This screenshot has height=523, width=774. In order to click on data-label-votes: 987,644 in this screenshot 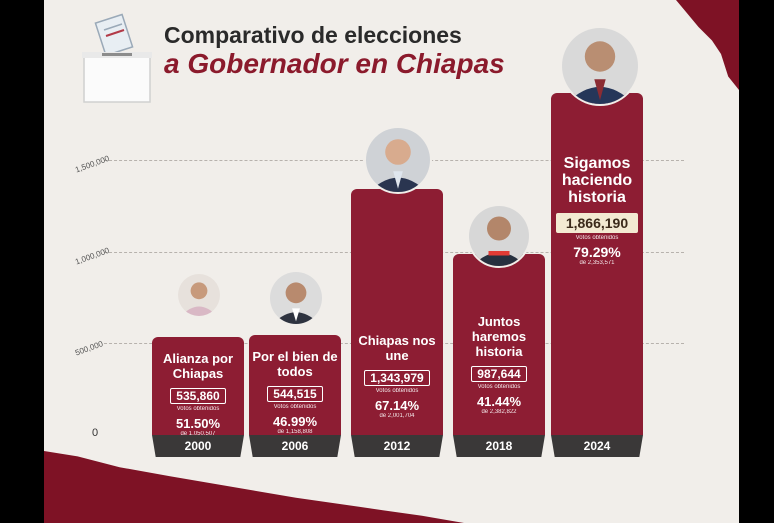, I will do `click(499, 373)`.